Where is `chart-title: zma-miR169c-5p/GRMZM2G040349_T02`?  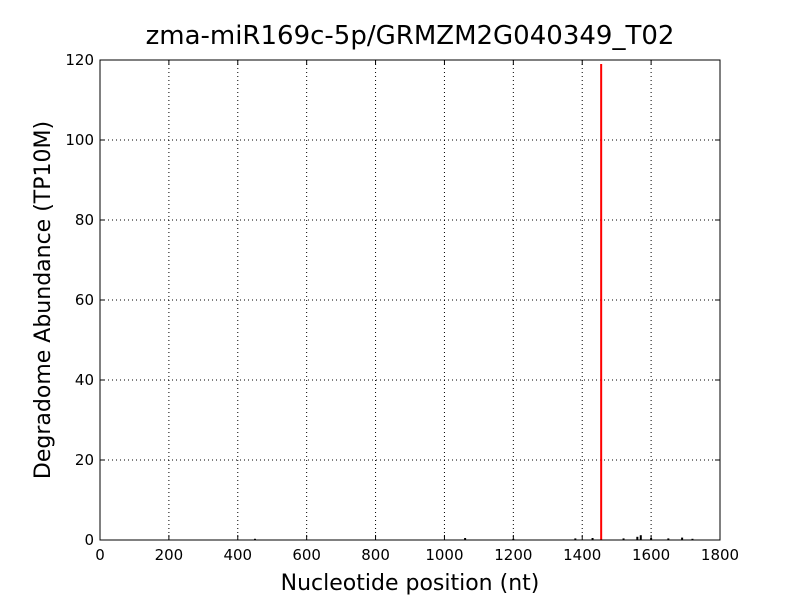
chart-title: zma-miR169c-5p/GRMZM2G040349_T02 is located at coordinates (410, 36).